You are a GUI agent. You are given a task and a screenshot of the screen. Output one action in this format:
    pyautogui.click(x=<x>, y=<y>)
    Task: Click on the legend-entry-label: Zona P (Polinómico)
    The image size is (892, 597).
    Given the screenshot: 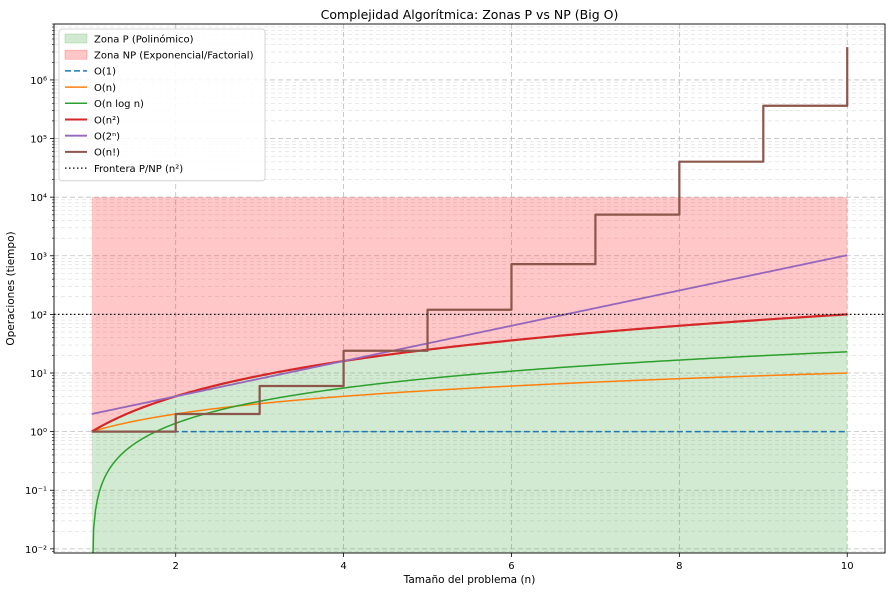 What is the action you would take?
    pyautogui.click(x=144, y=39)
    